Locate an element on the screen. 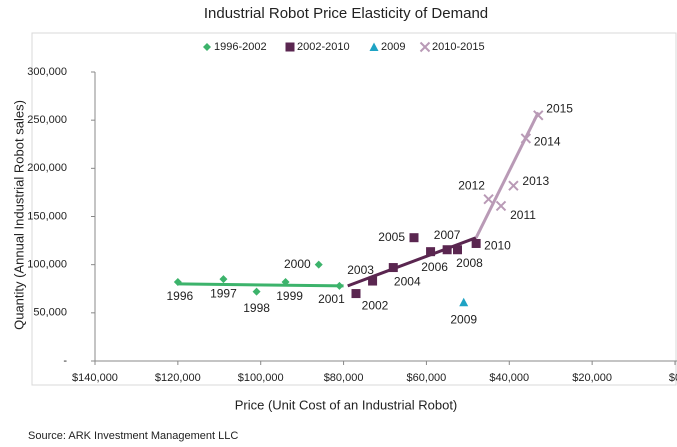 This screenshot has width=677, height=447. y-tick-label: 150,000 is located at coordinates (47, 216).